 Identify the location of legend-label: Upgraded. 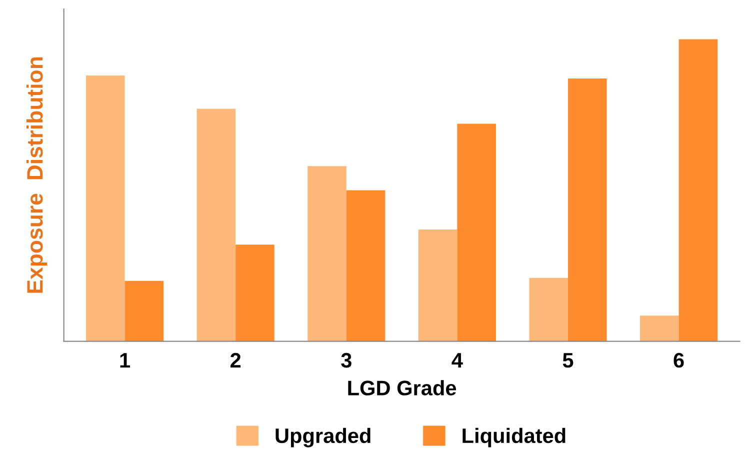
(323, 438).